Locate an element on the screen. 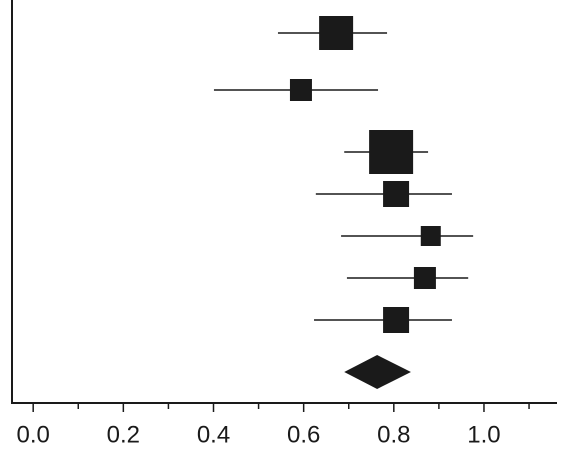 The image size is (568, 453). x-tick-label: 0.6 is located at coordinates (303, 434).